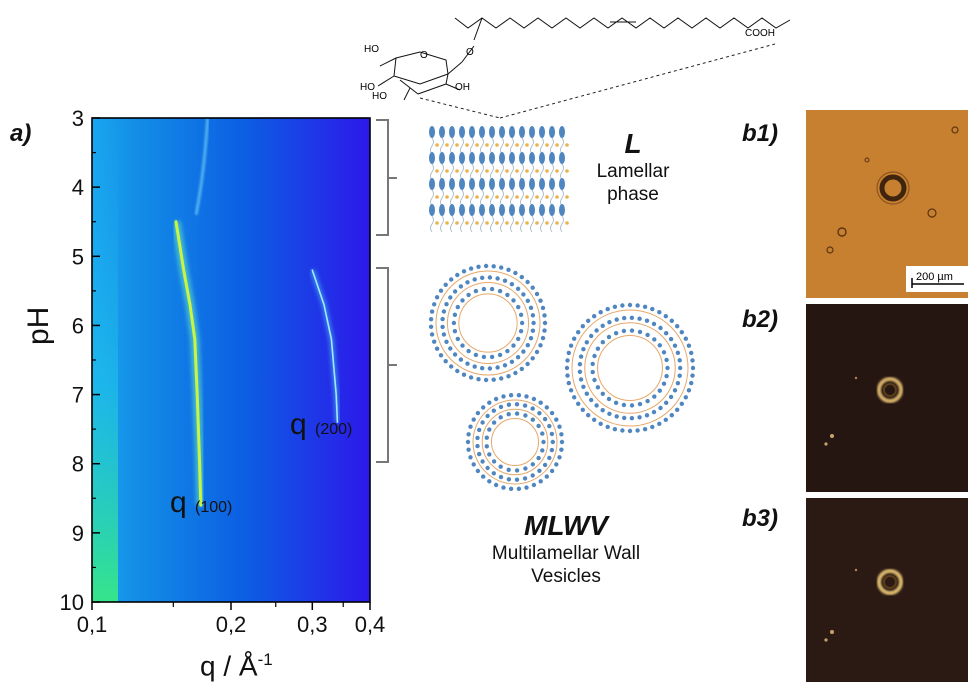  I want to click on cooh-label: COOH, so click(760, 33).